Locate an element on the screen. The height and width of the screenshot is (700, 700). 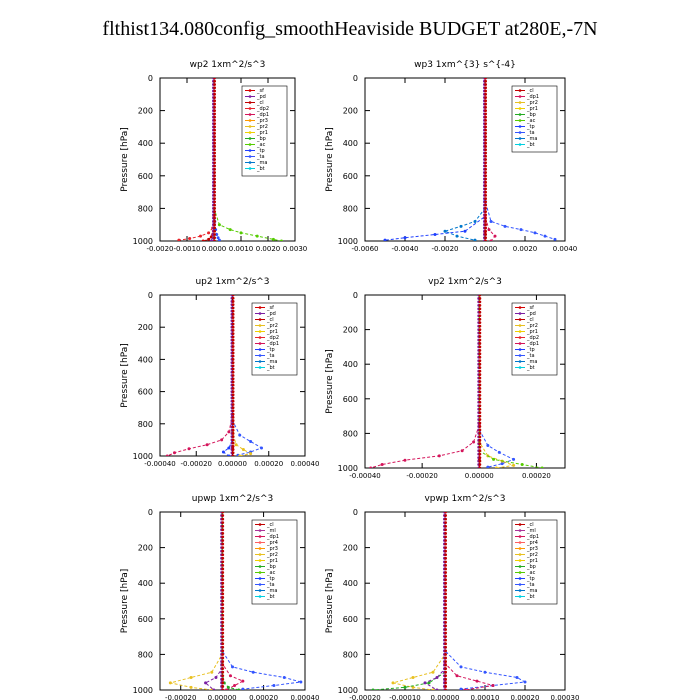
legend-entry: _ac is located at coordinates (271, 573).